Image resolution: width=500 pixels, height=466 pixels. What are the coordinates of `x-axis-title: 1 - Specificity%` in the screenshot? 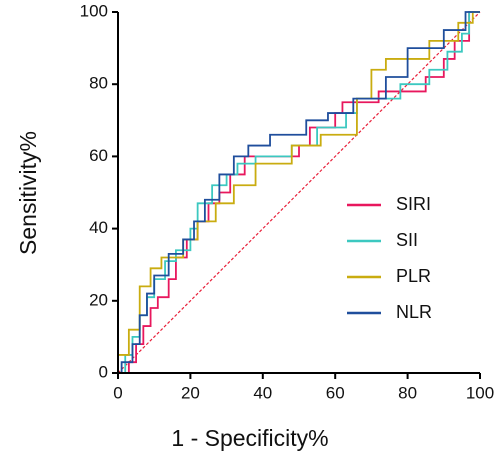 It's located at (249, 438).